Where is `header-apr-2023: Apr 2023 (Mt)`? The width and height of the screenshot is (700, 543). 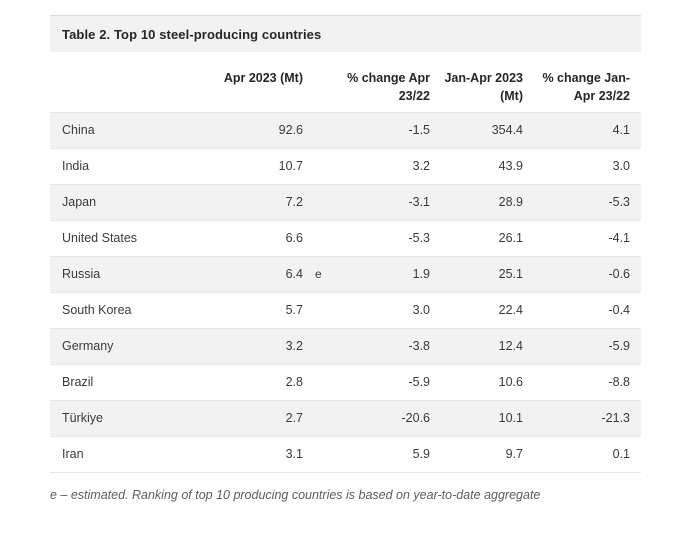
header-apr-2023: Apr 2023 (Mt) is located at coordinates (246, 82).